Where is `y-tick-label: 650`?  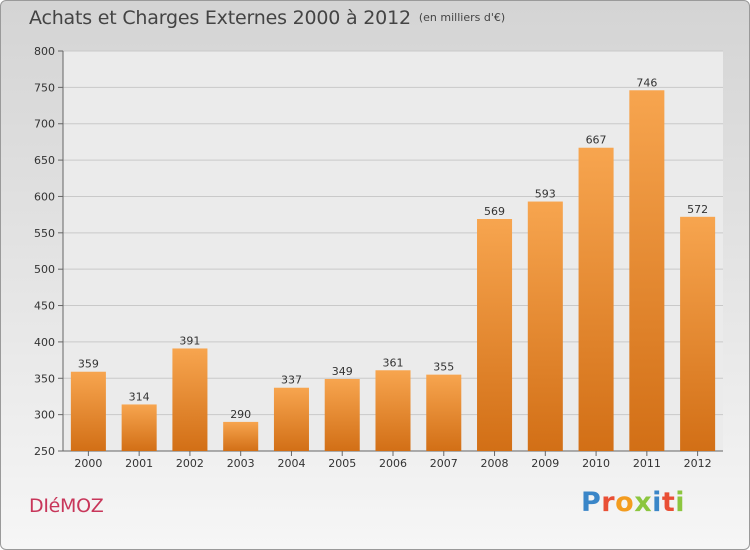 y-tick-label: 650 is located at coordinates (44, 160).